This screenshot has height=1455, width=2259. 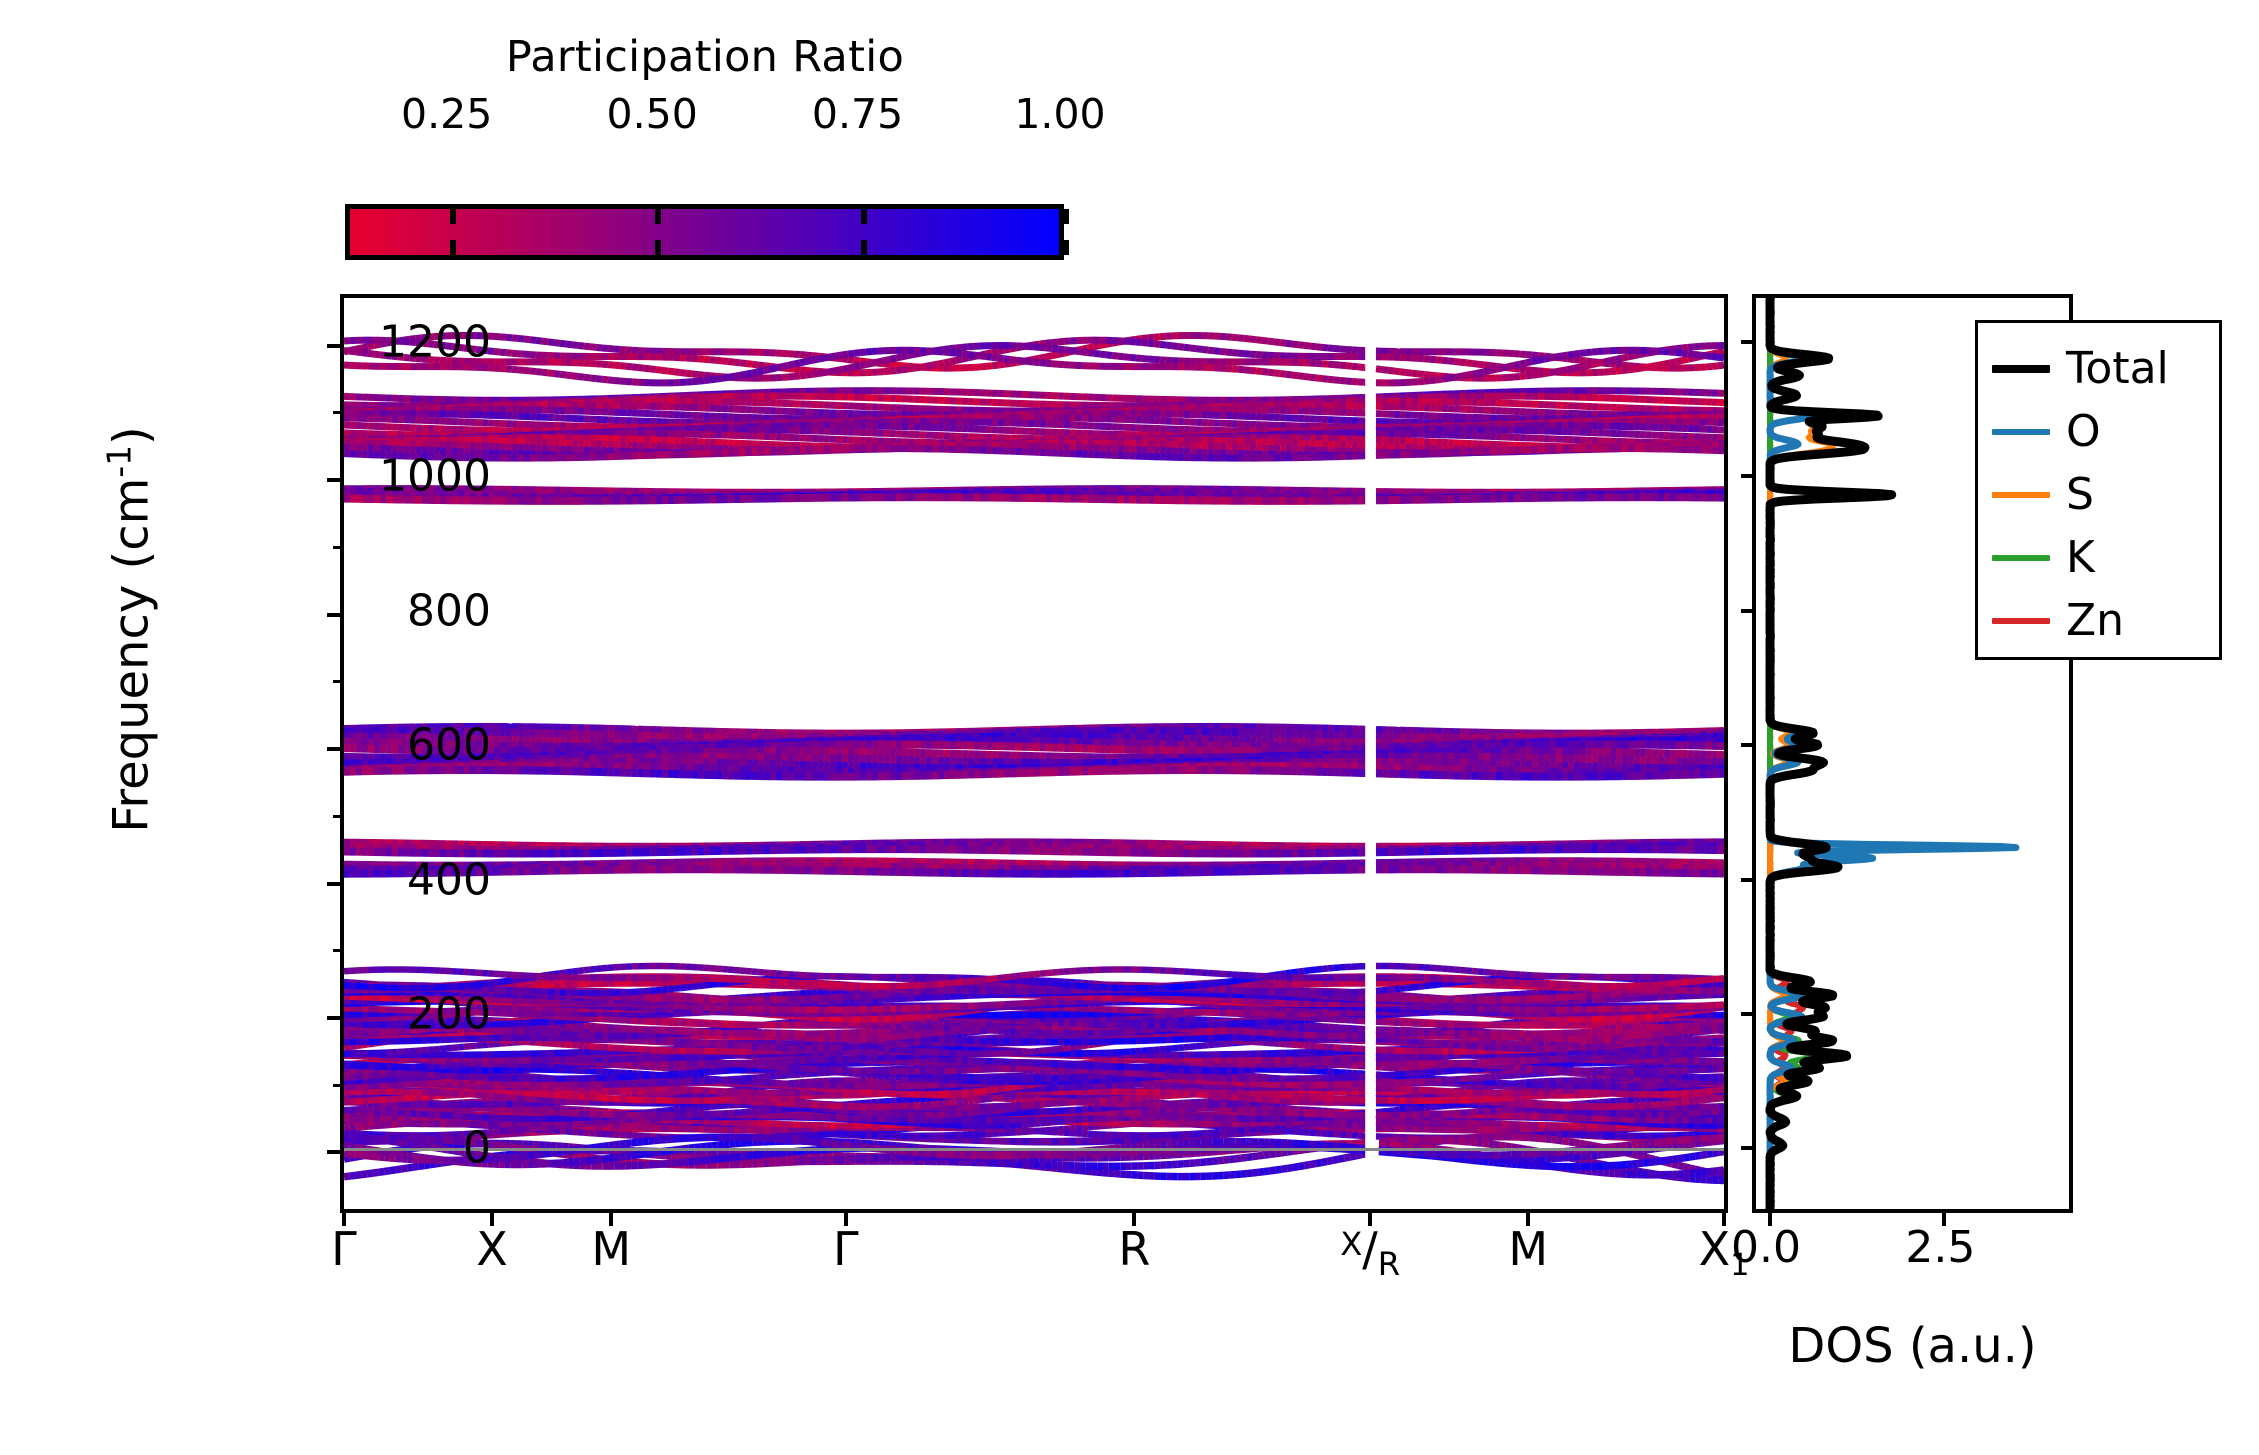 I want to click on legend-swatch-k, so click(x=2021, y=557).